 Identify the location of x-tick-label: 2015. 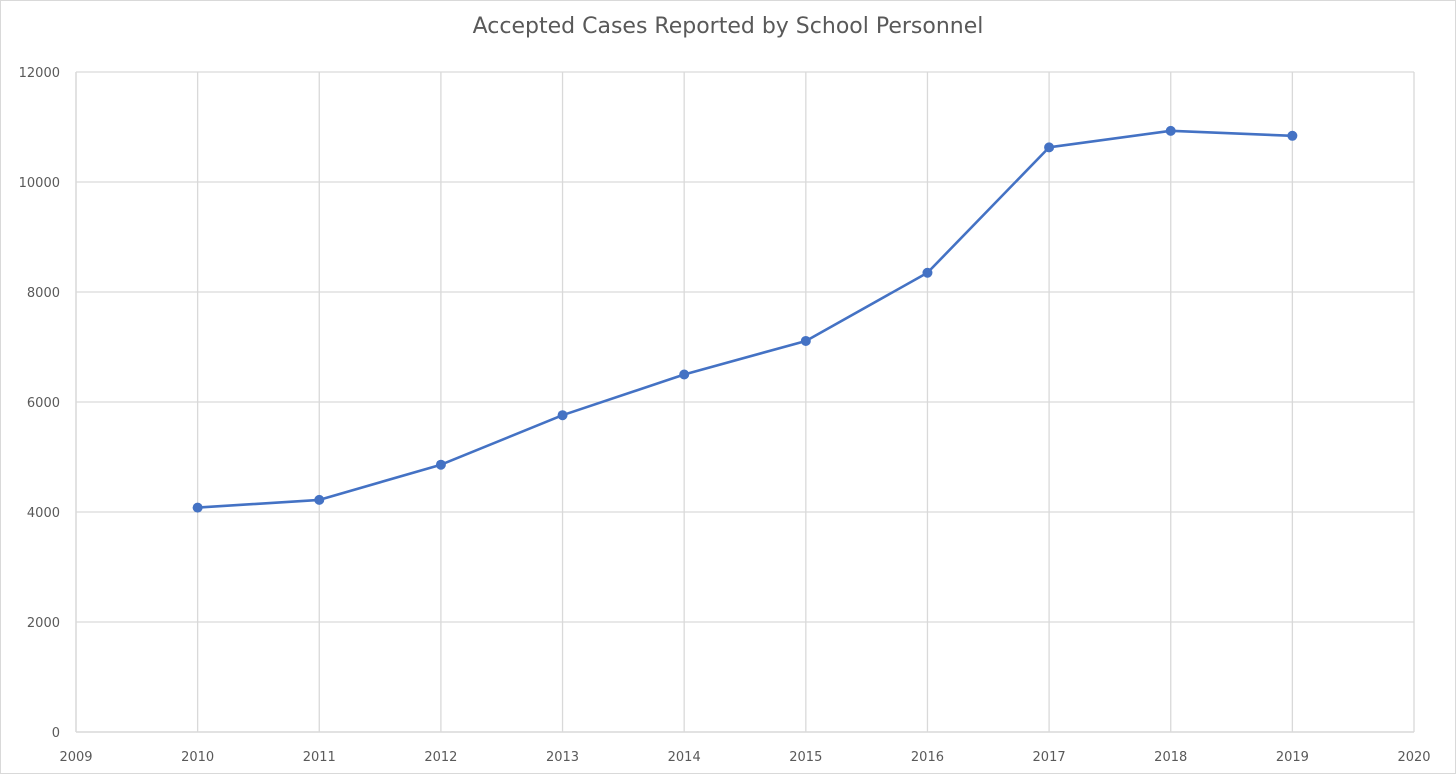
(805, 757).